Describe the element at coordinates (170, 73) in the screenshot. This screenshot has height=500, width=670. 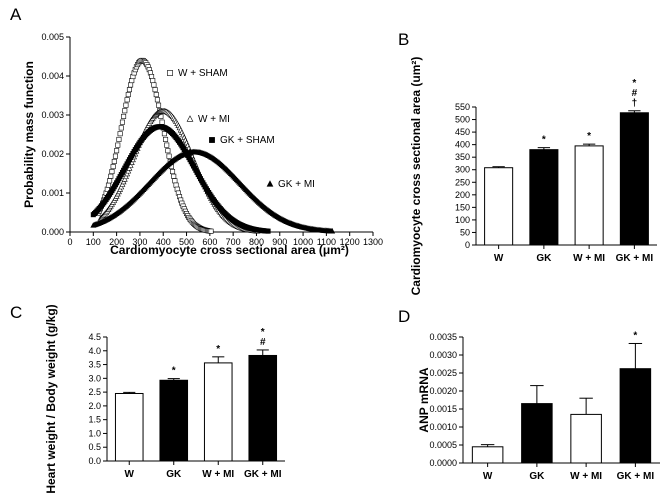
I see `legend-marker` at that location.